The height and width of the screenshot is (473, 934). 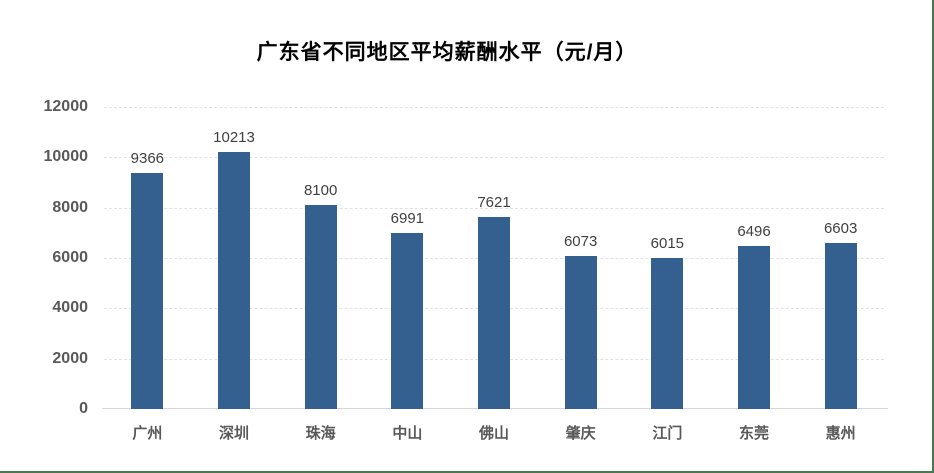 What do you see at coordinates (580, 242) in the screenshot?
I see `bar-value-label: 6073` at bounding box center [580, 242].